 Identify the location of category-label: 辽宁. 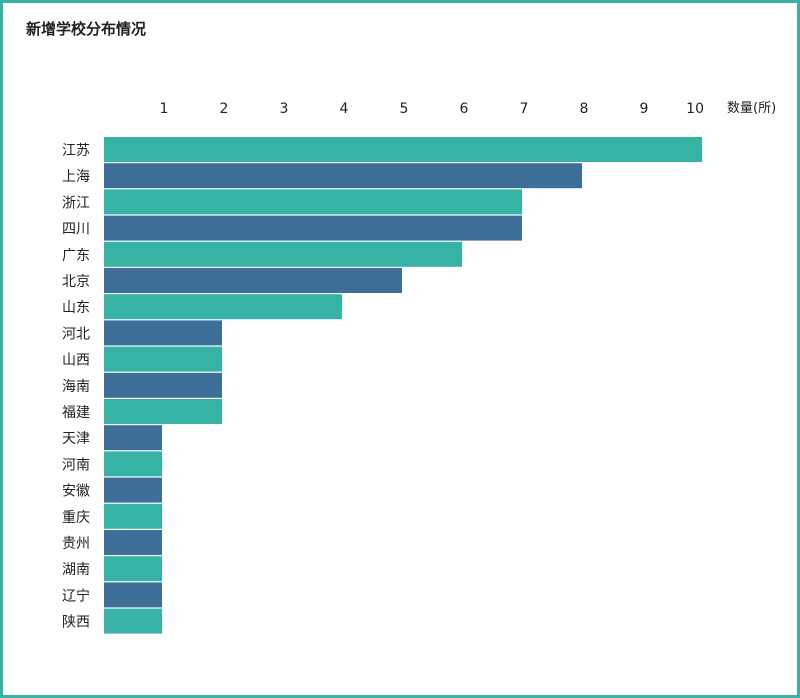
(76, 595).